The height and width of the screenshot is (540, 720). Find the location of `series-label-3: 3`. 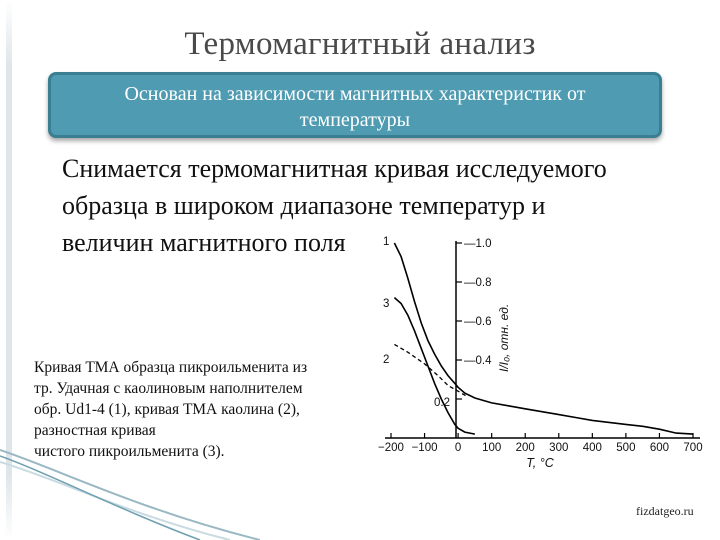

series-label-3: 3 is located at coordinates (386, 304).